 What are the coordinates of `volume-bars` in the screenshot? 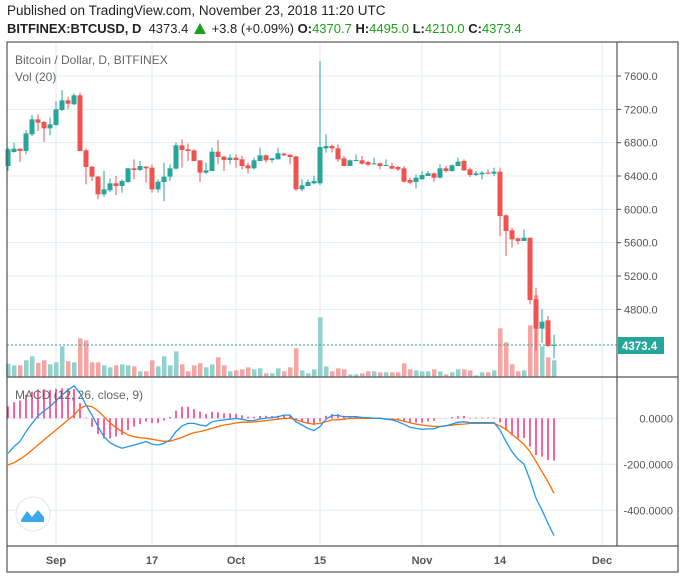 It's located at (281, 336).